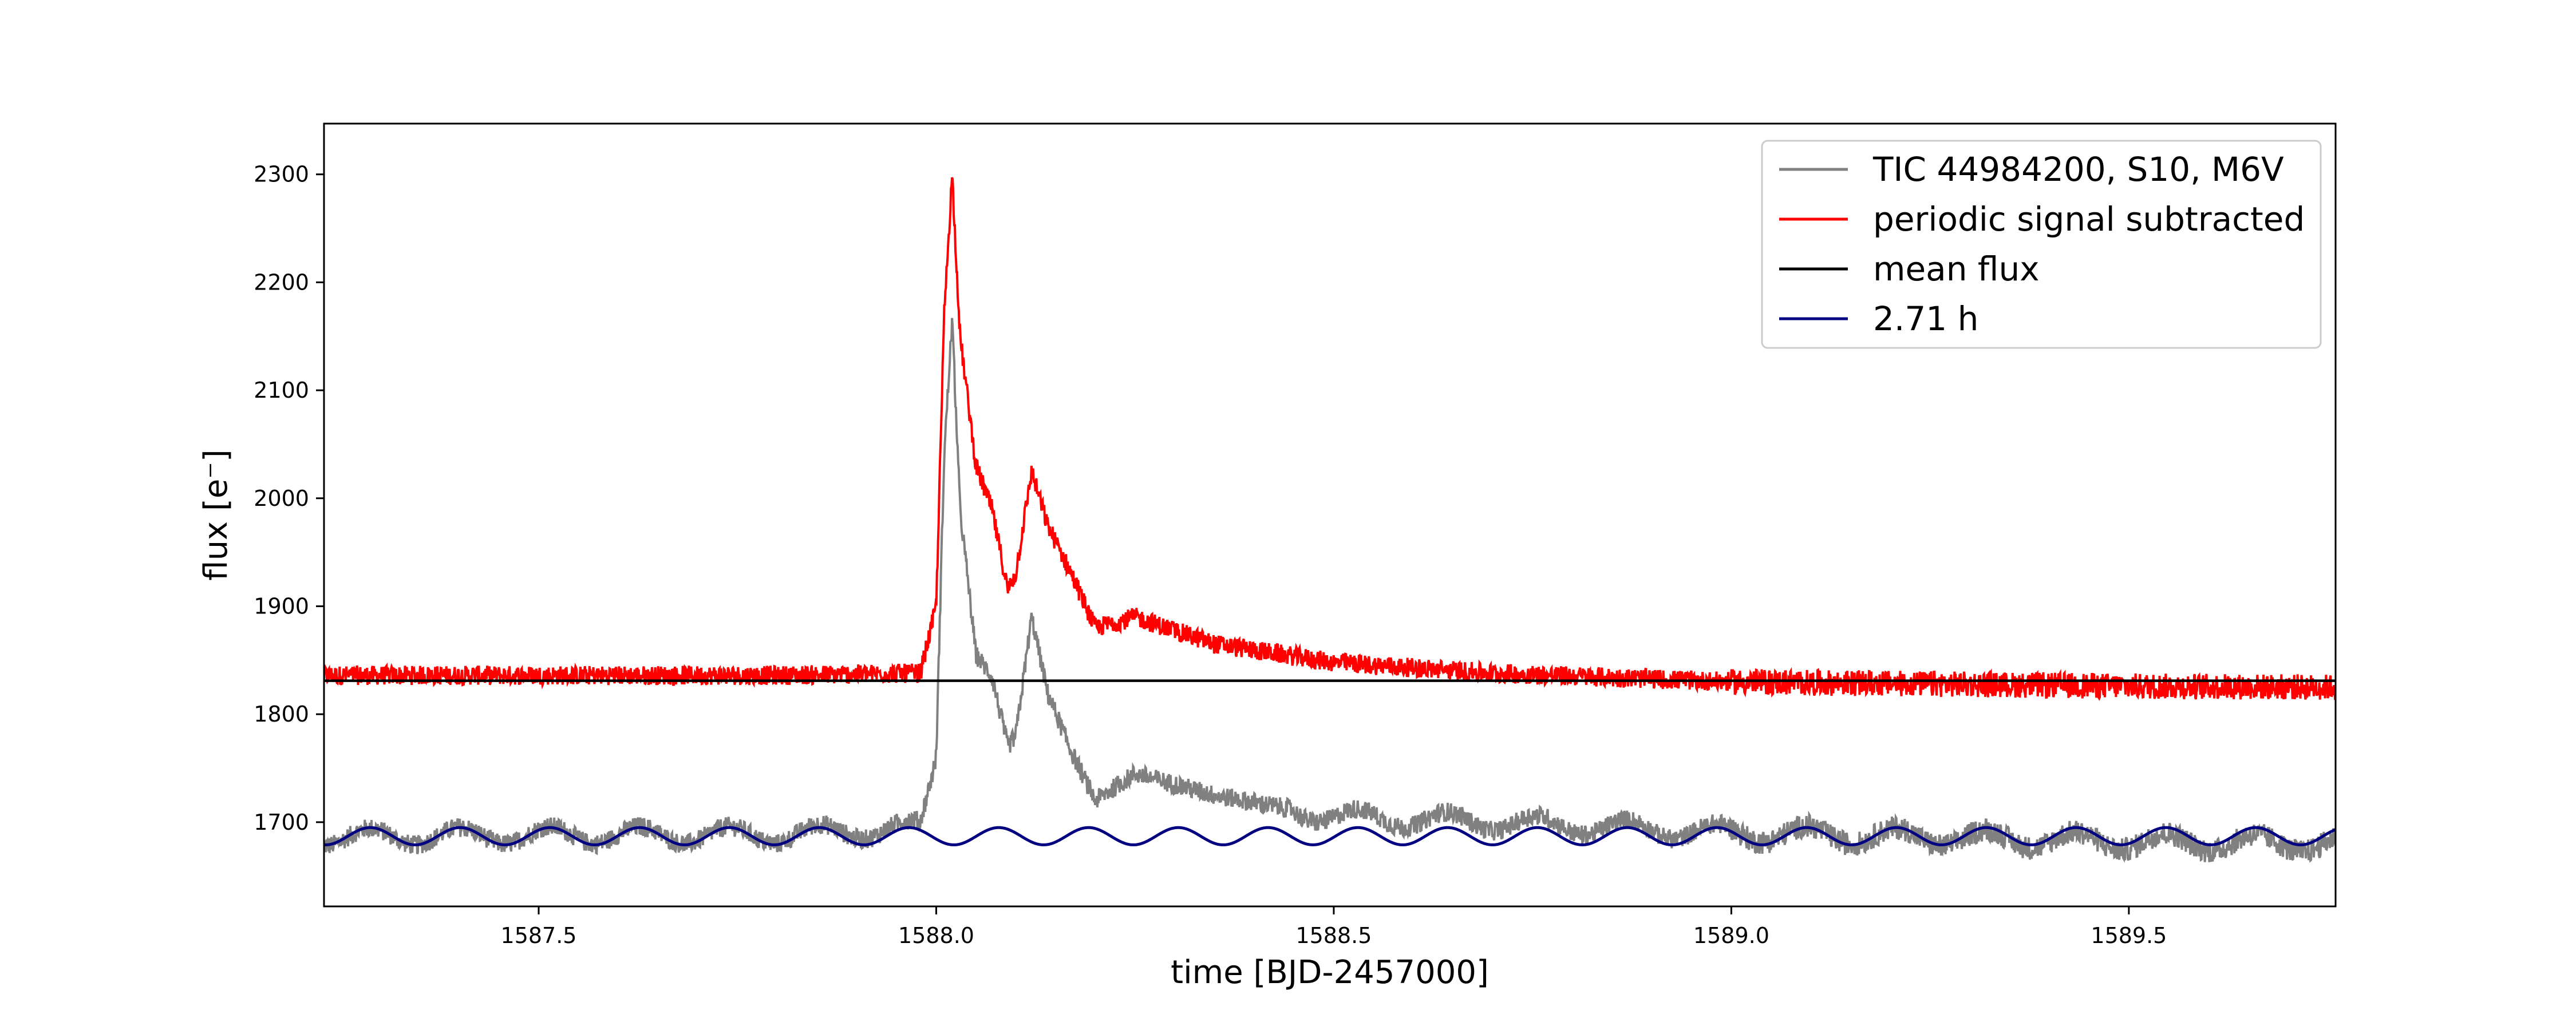 The height and width of the screenshot is (1030, 2576). What do you see at coordinates (281, 822) in the screenshot?
I see `y-tick-label: 1700` at bounding box center [281, 822].